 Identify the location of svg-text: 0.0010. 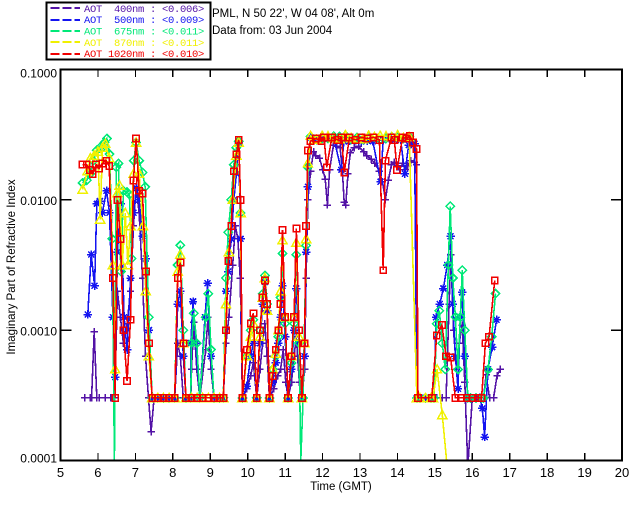
(38, 331).